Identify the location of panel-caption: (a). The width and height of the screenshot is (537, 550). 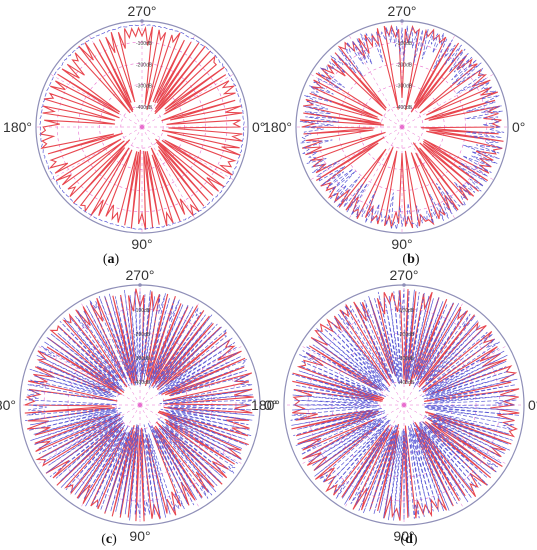
(111, 259).